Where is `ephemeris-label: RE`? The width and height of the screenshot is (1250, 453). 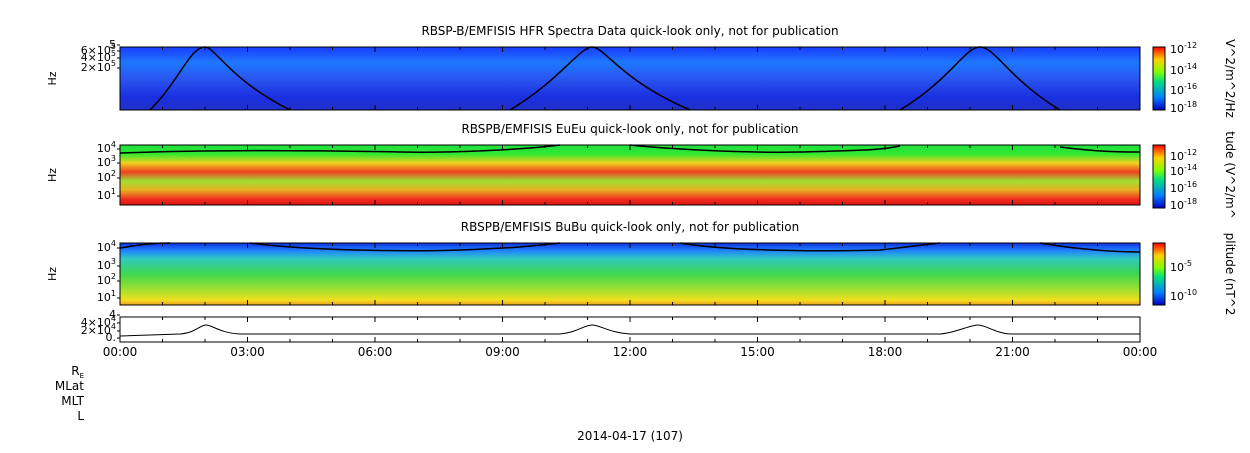 ephemeris-label: RE is located at coordinates (77, 372).